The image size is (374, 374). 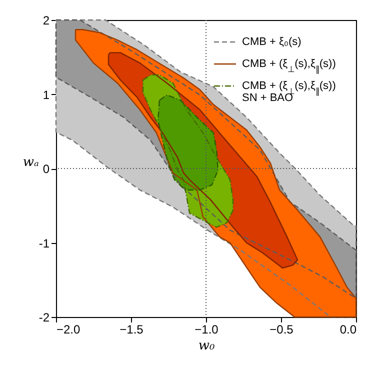 What do you see at coordinates (68, 329) in the screenshot?
I see `x-tick-label: −2.0` at bounding box center [68, 329].